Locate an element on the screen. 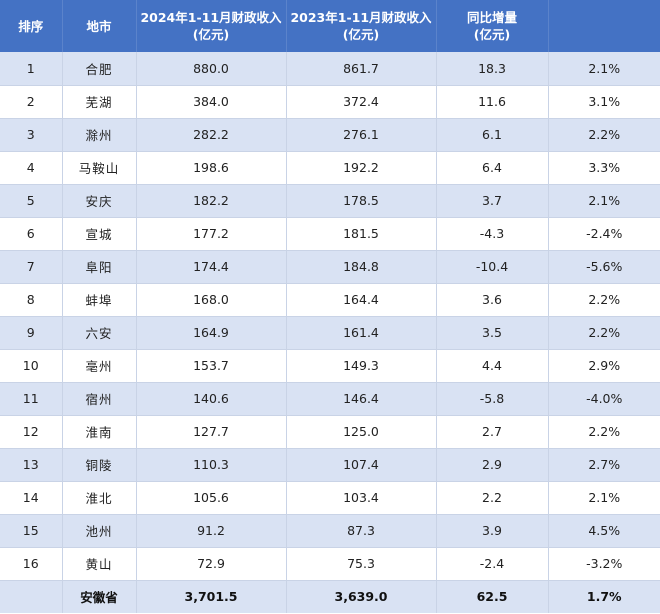  header-rank: 排序 is located at coordinates (31, 26).